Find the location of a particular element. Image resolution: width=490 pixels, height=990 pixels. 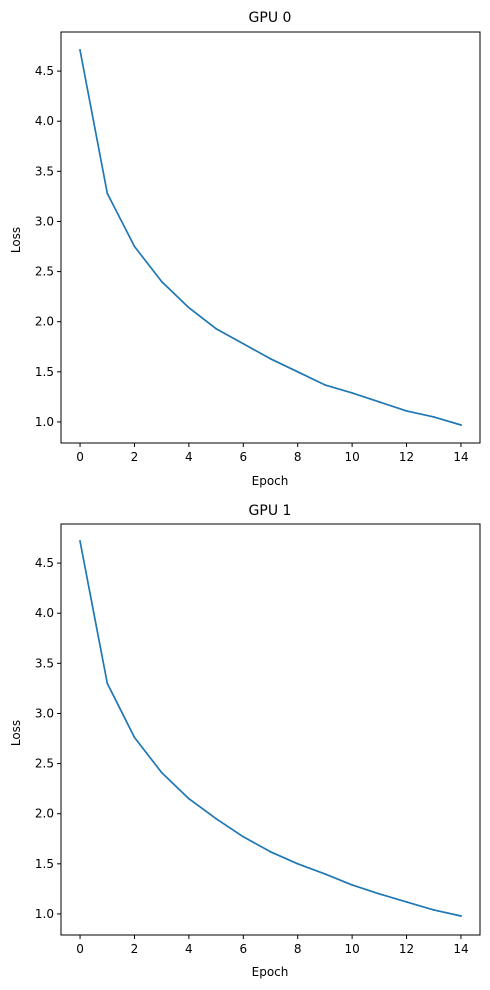

chart-title: GPU 1 is located at coordinates (270, 511).